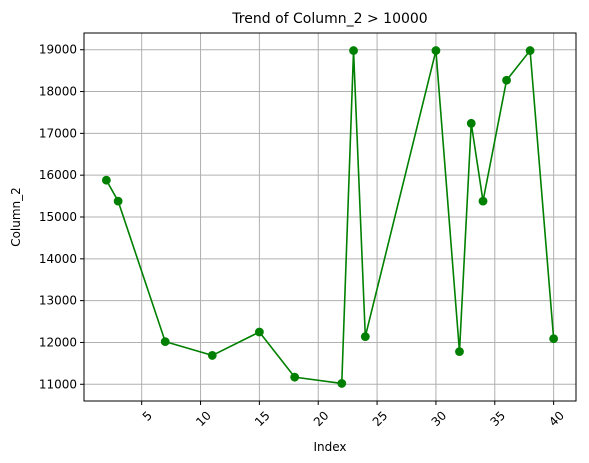  Describe the element at coordinates (58, 384) in the screenshot. I see `y-tick-label: 11000` at that location.